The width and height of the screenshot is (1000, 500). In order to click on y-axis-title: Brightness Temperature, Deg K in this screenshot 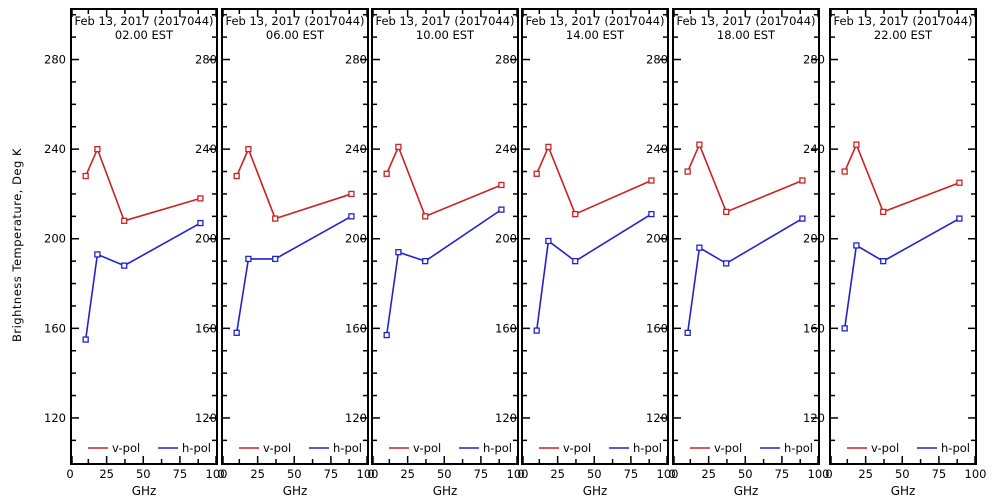, I will do `click(17, 245)`.